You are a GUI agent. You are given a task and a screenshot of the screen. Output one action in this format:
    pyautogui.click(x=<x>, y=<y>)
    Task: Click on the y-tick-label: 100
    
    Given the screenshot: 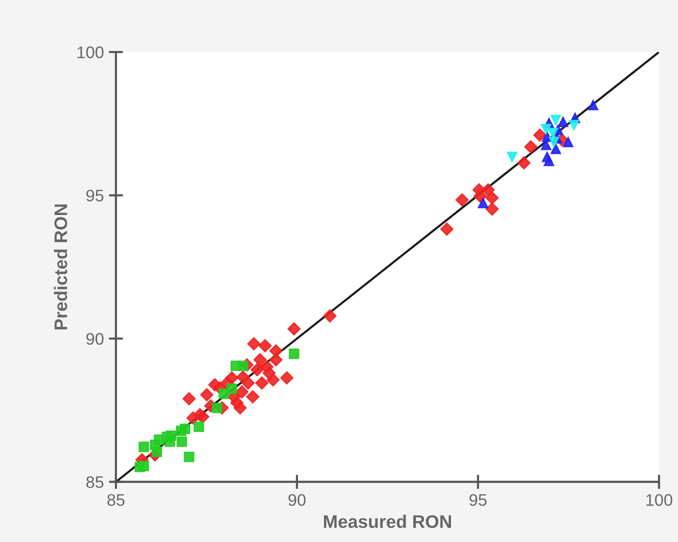 What is the action you would take?
    pyautogui.click(x=91, y=52)
    